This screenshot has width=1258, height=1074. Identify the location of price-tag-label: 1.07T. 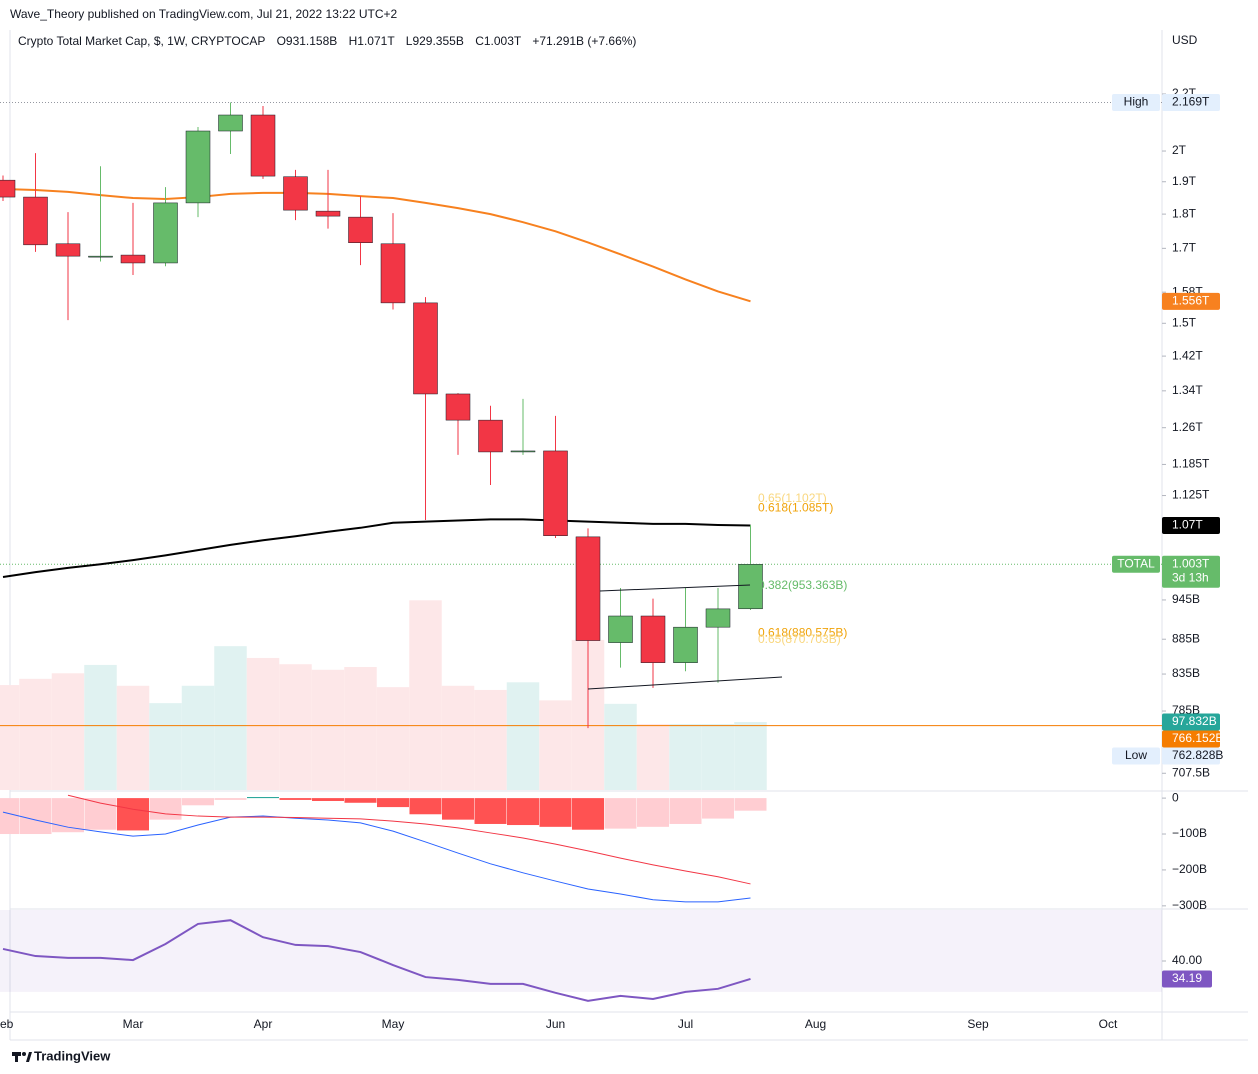
(1187, 525).